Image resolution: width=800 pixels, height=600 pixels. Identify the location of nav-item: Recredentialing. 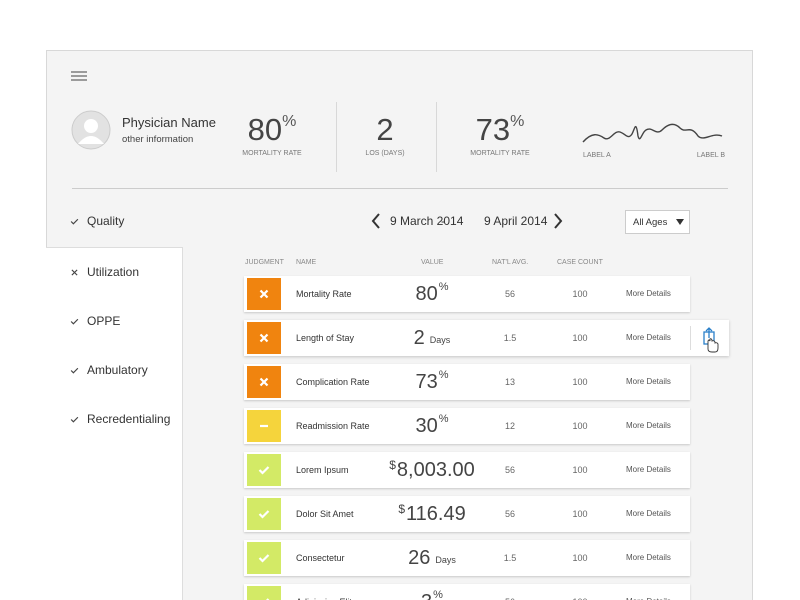
(120, 419).